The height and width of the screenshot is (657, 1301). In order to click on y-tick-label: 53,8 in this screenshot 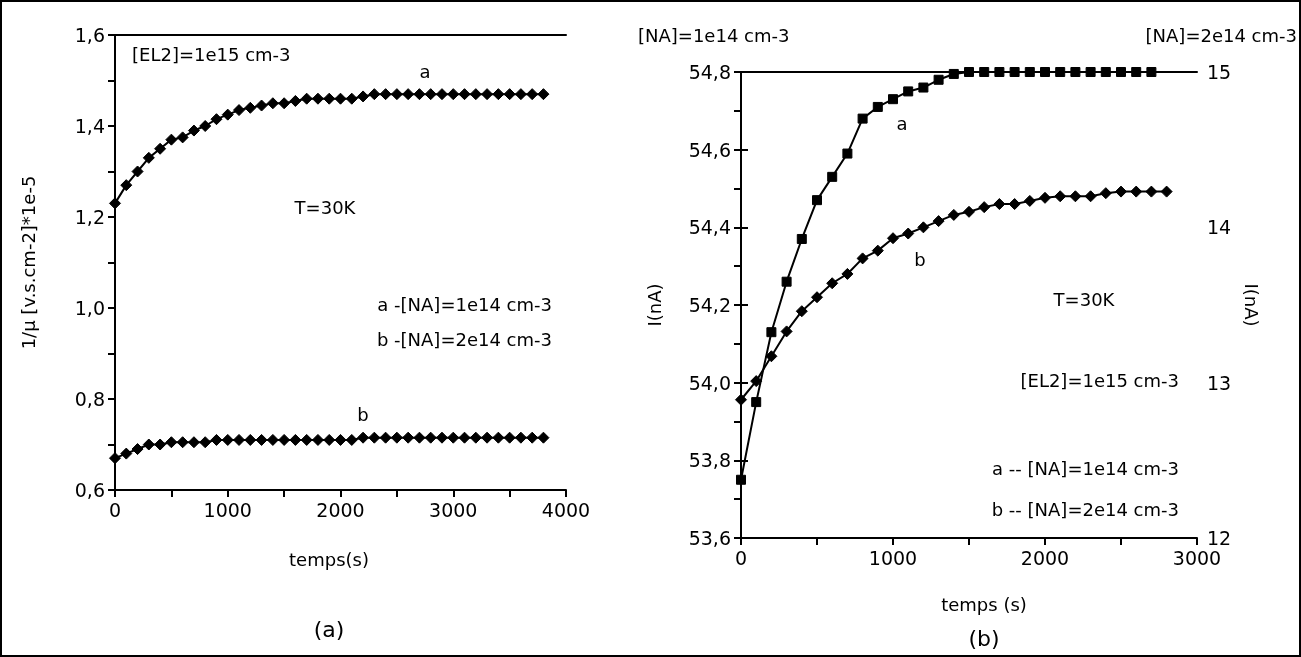, I will do `click(709, 460)`.